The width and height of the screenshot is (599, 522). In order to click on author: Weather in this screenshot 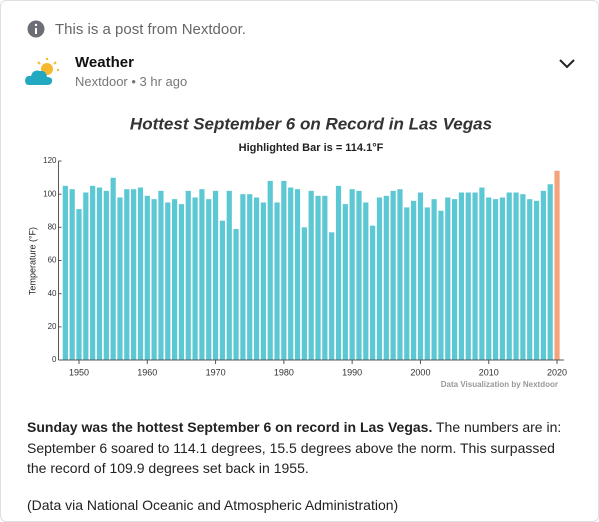, I will do `click(104, 62)`.